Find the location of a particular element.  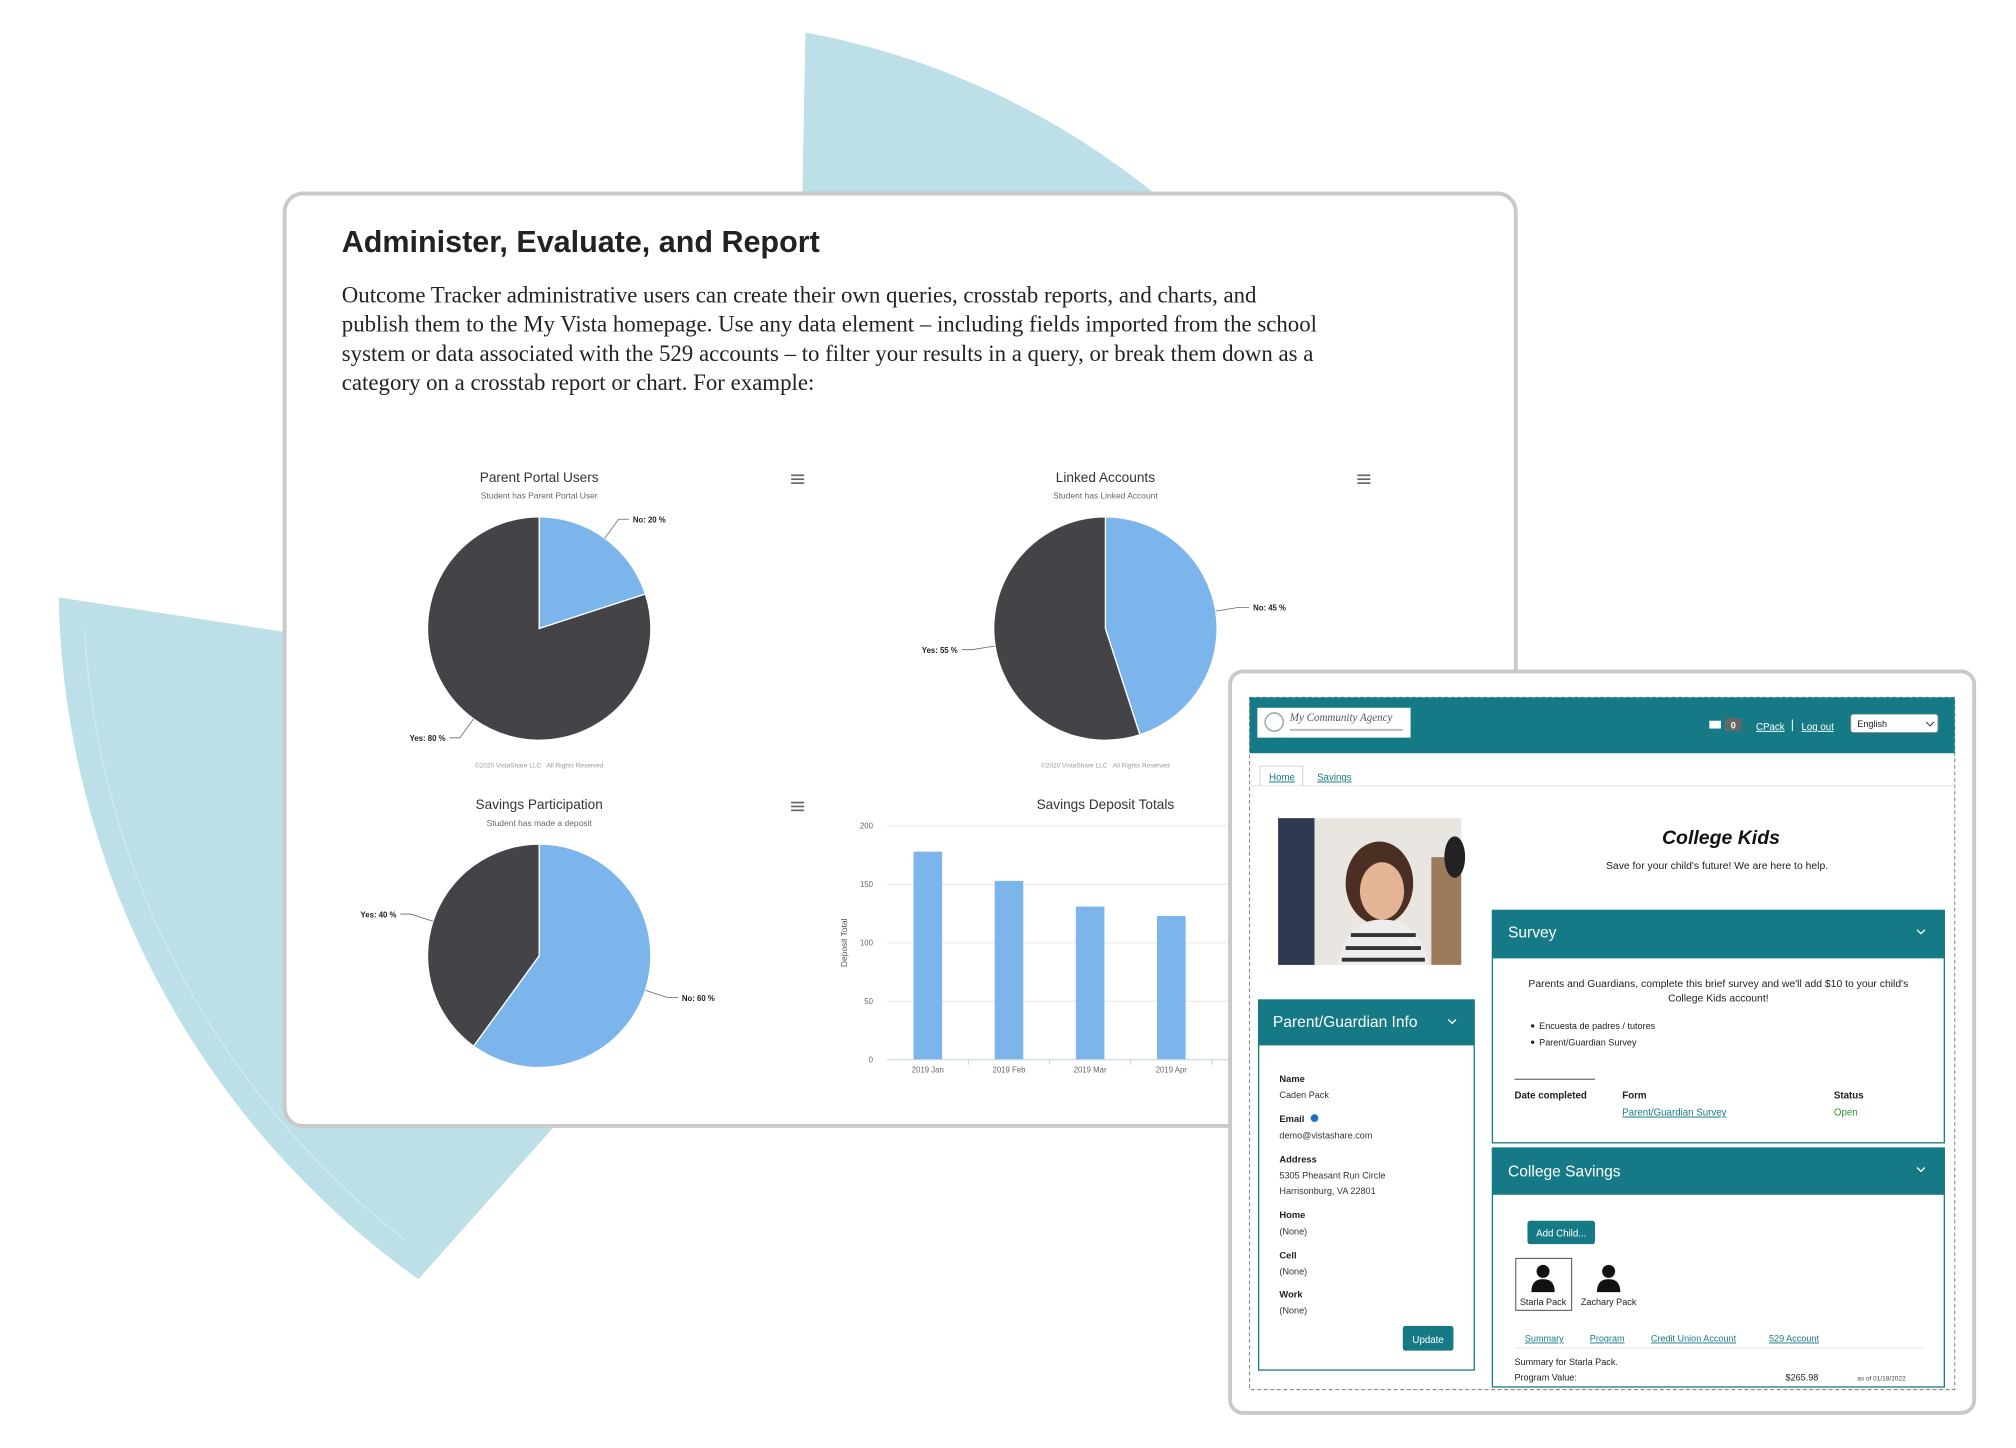

language: English is located at coordinates (1872, 724).